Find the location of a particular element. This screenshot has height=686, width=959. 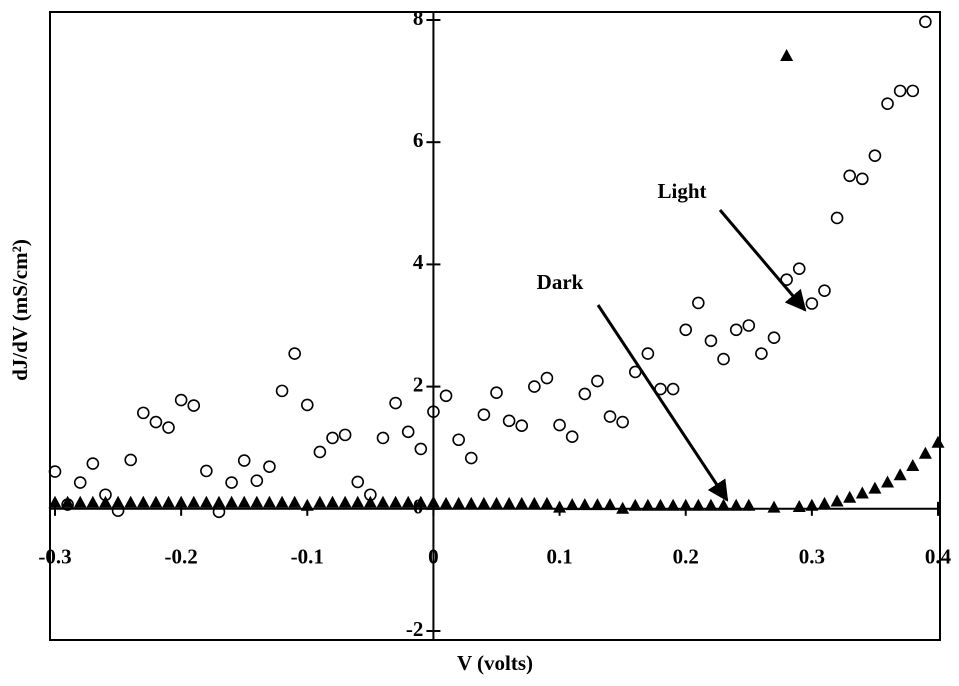

x-tick-label: 0.3 is located at coordinates (812, 557).